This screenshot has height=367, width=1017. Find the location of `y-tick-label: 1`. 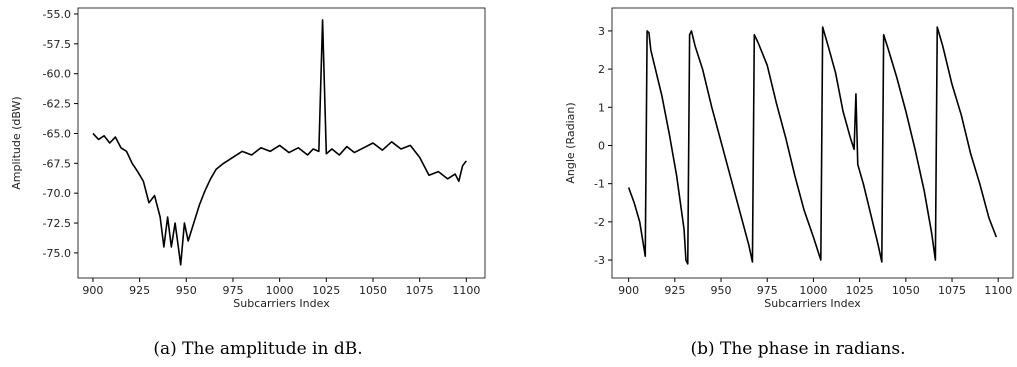

y-tick-label: 1 is located at coordinates (601, 107).